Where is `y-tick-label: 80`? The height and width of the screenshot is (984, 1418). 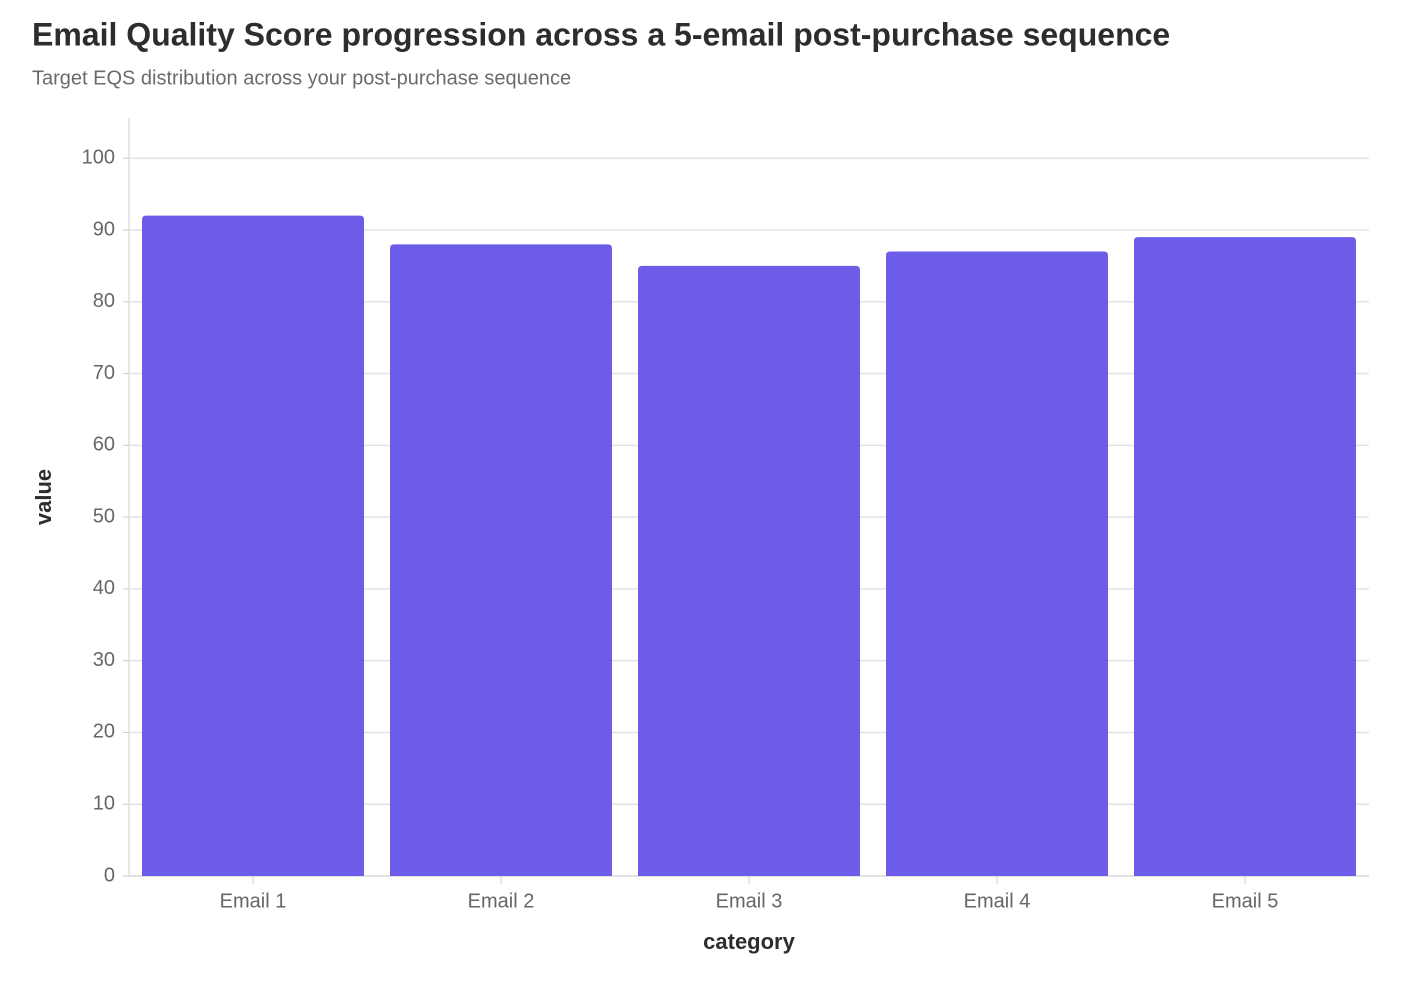
y-tick-label: 80 is located at coordinates (104, 301).